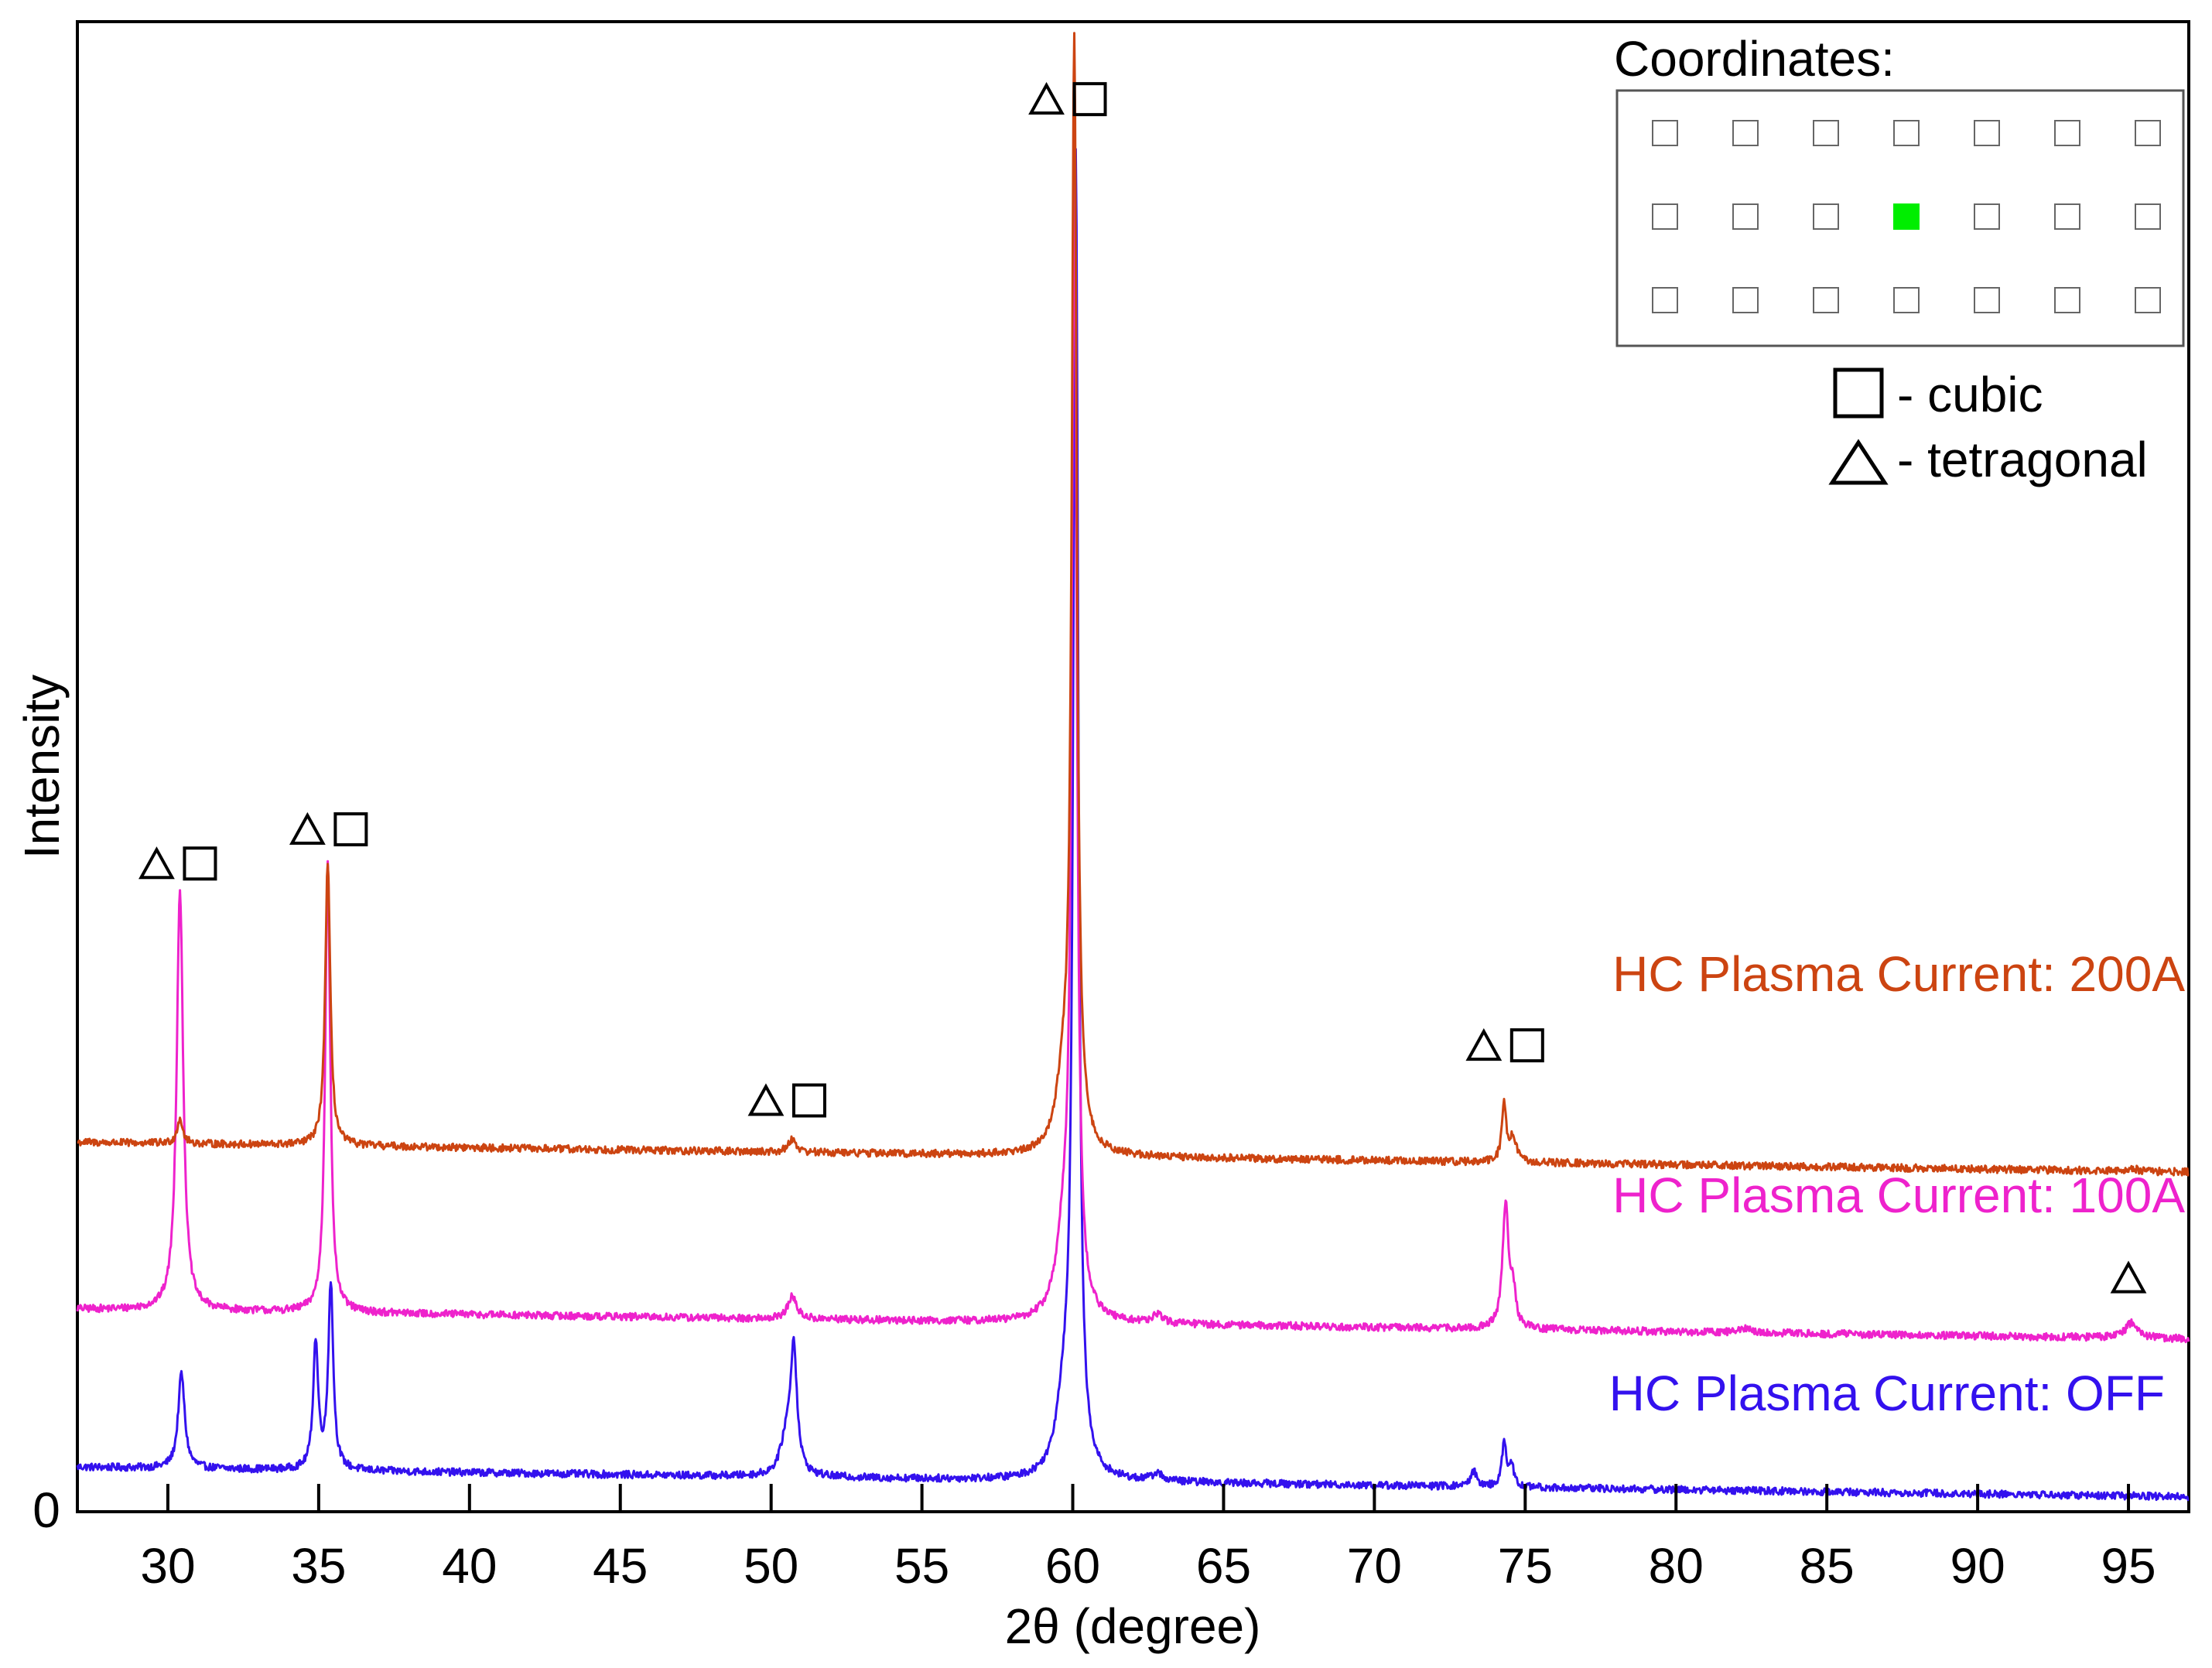  Describe the element at coordinates (1988, 427) in the screenshot. I see `symbol-legend: - cubic - tetragonal` at that location.